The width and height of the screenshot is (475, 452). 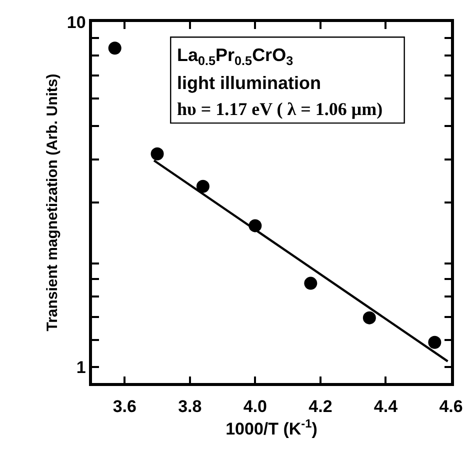 What do you see at coordinates (272, 427) in the screenshot?
I see `x-axis-title: 1000/T (K$^{-1}$)` at bounding box center [272, 427].